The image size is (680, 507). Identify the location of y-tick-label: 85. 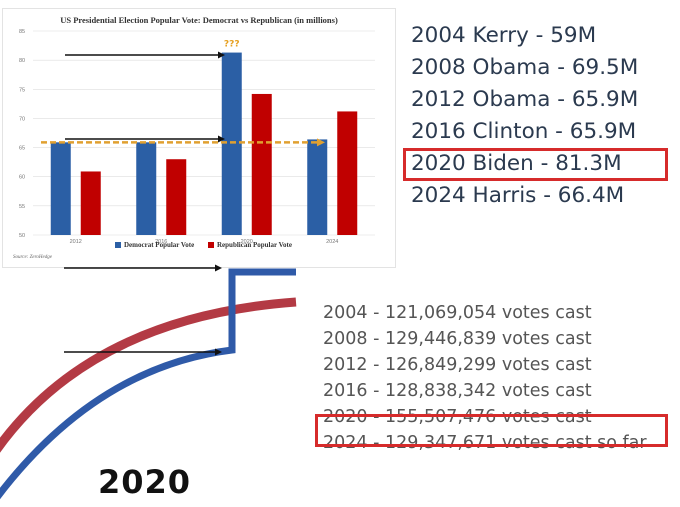
(22, 32).